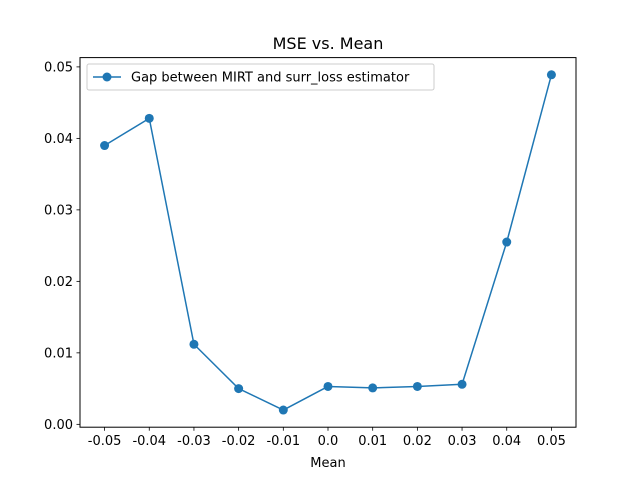  Describe the element at coordinates (58, 67) in the screenshot. I see `y-tick-label: 0.05` at that location.